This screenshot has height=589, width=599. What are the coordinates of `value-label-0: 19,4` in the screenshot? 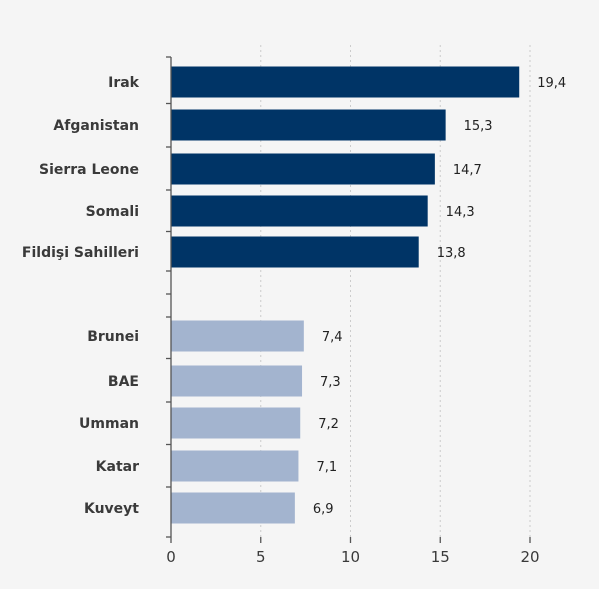 It's located at (551, 83).